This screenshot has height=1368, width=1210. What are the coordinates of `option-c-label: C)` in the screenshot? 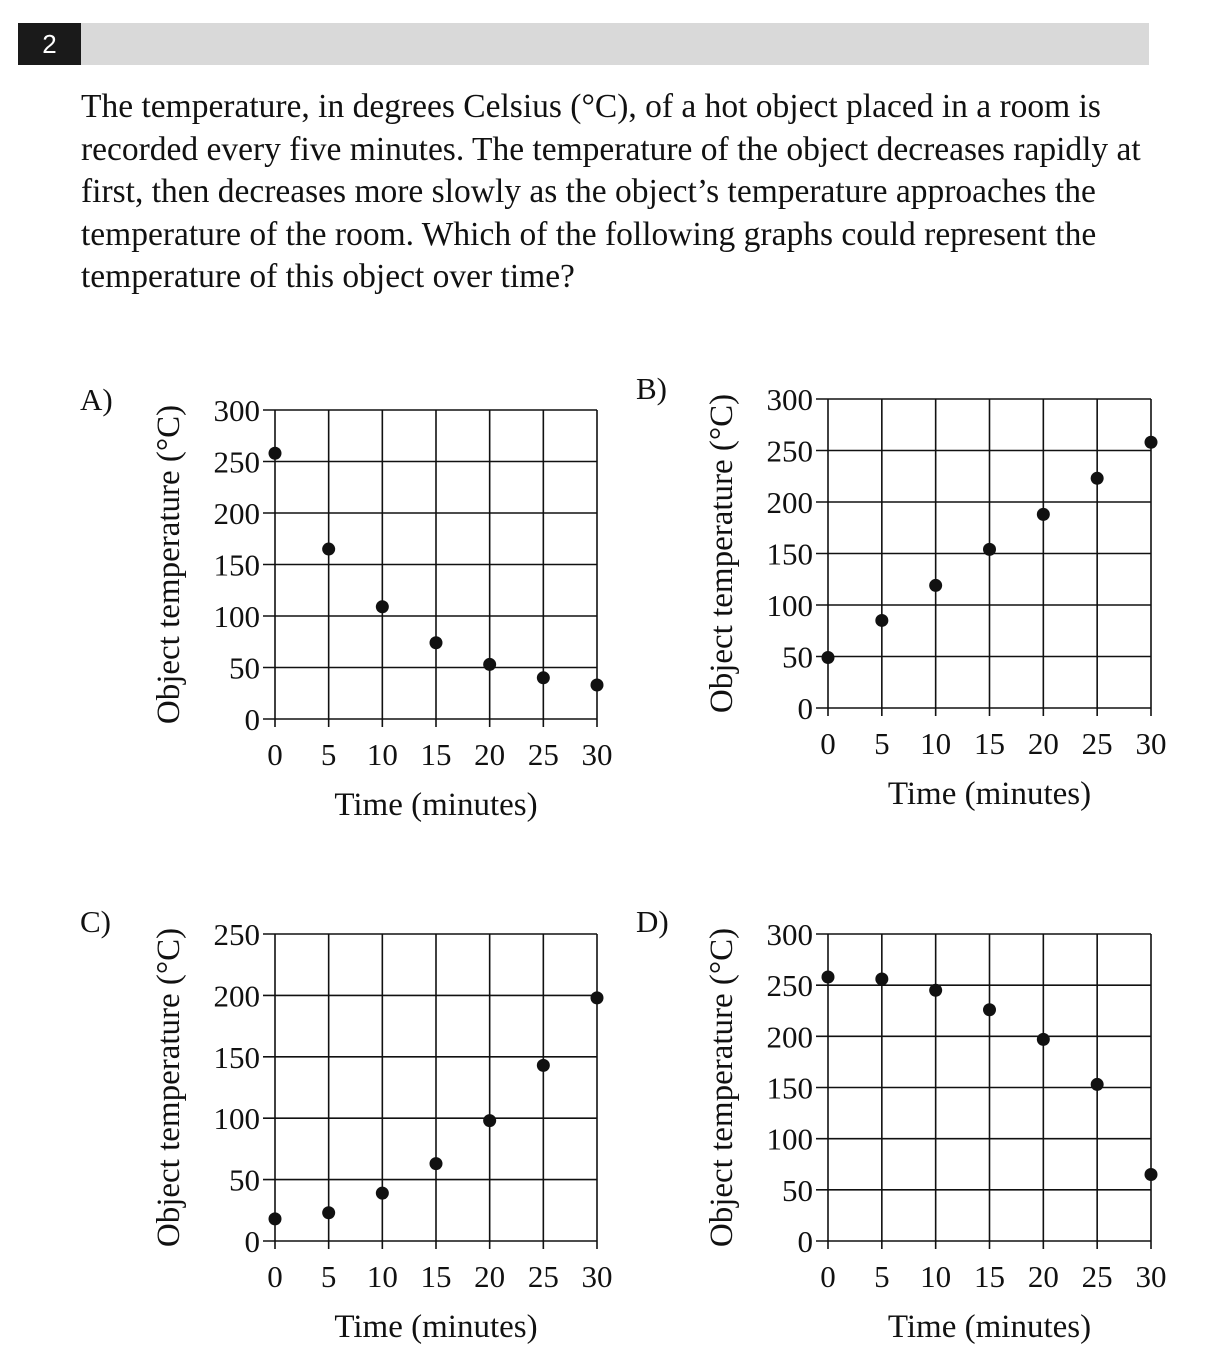 It's located at (95, 921).